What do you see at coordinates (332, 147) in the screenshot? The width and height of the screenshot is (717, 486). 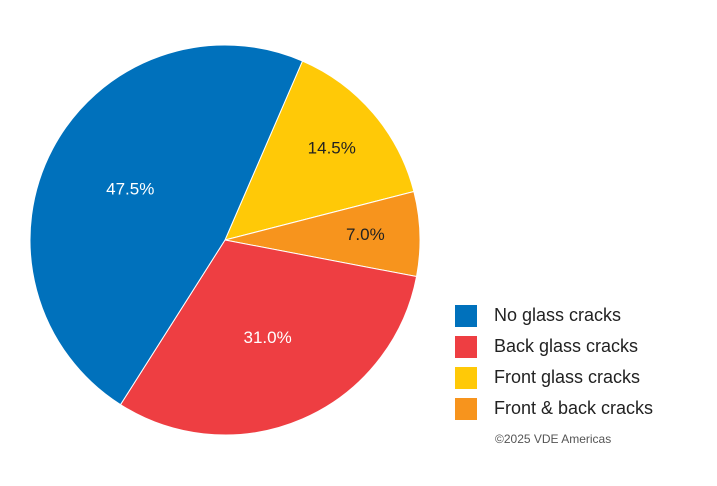 I see `value-label: 14.5%` at bounding box center [332, 147].